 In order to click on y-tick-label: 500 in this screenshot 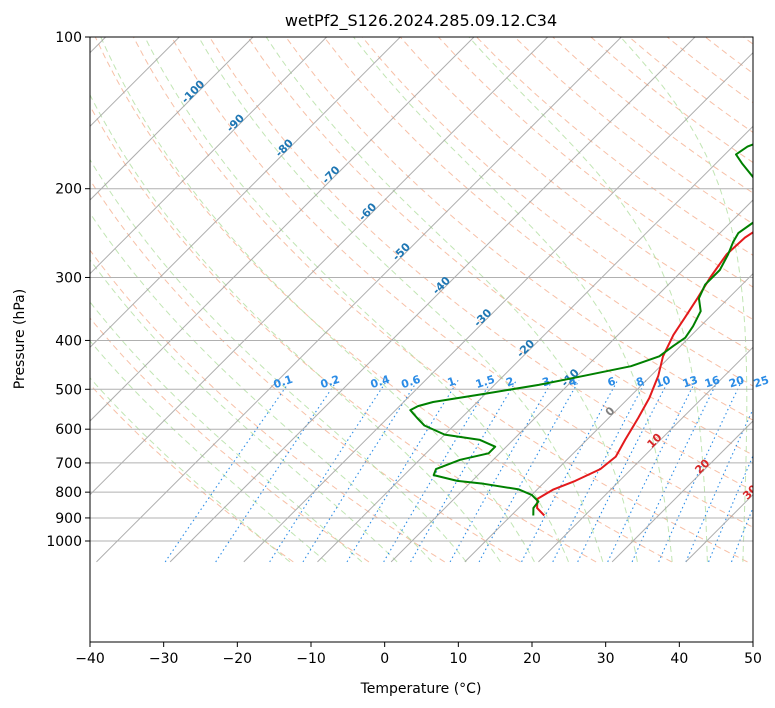, I will do `click(68, 390)`.